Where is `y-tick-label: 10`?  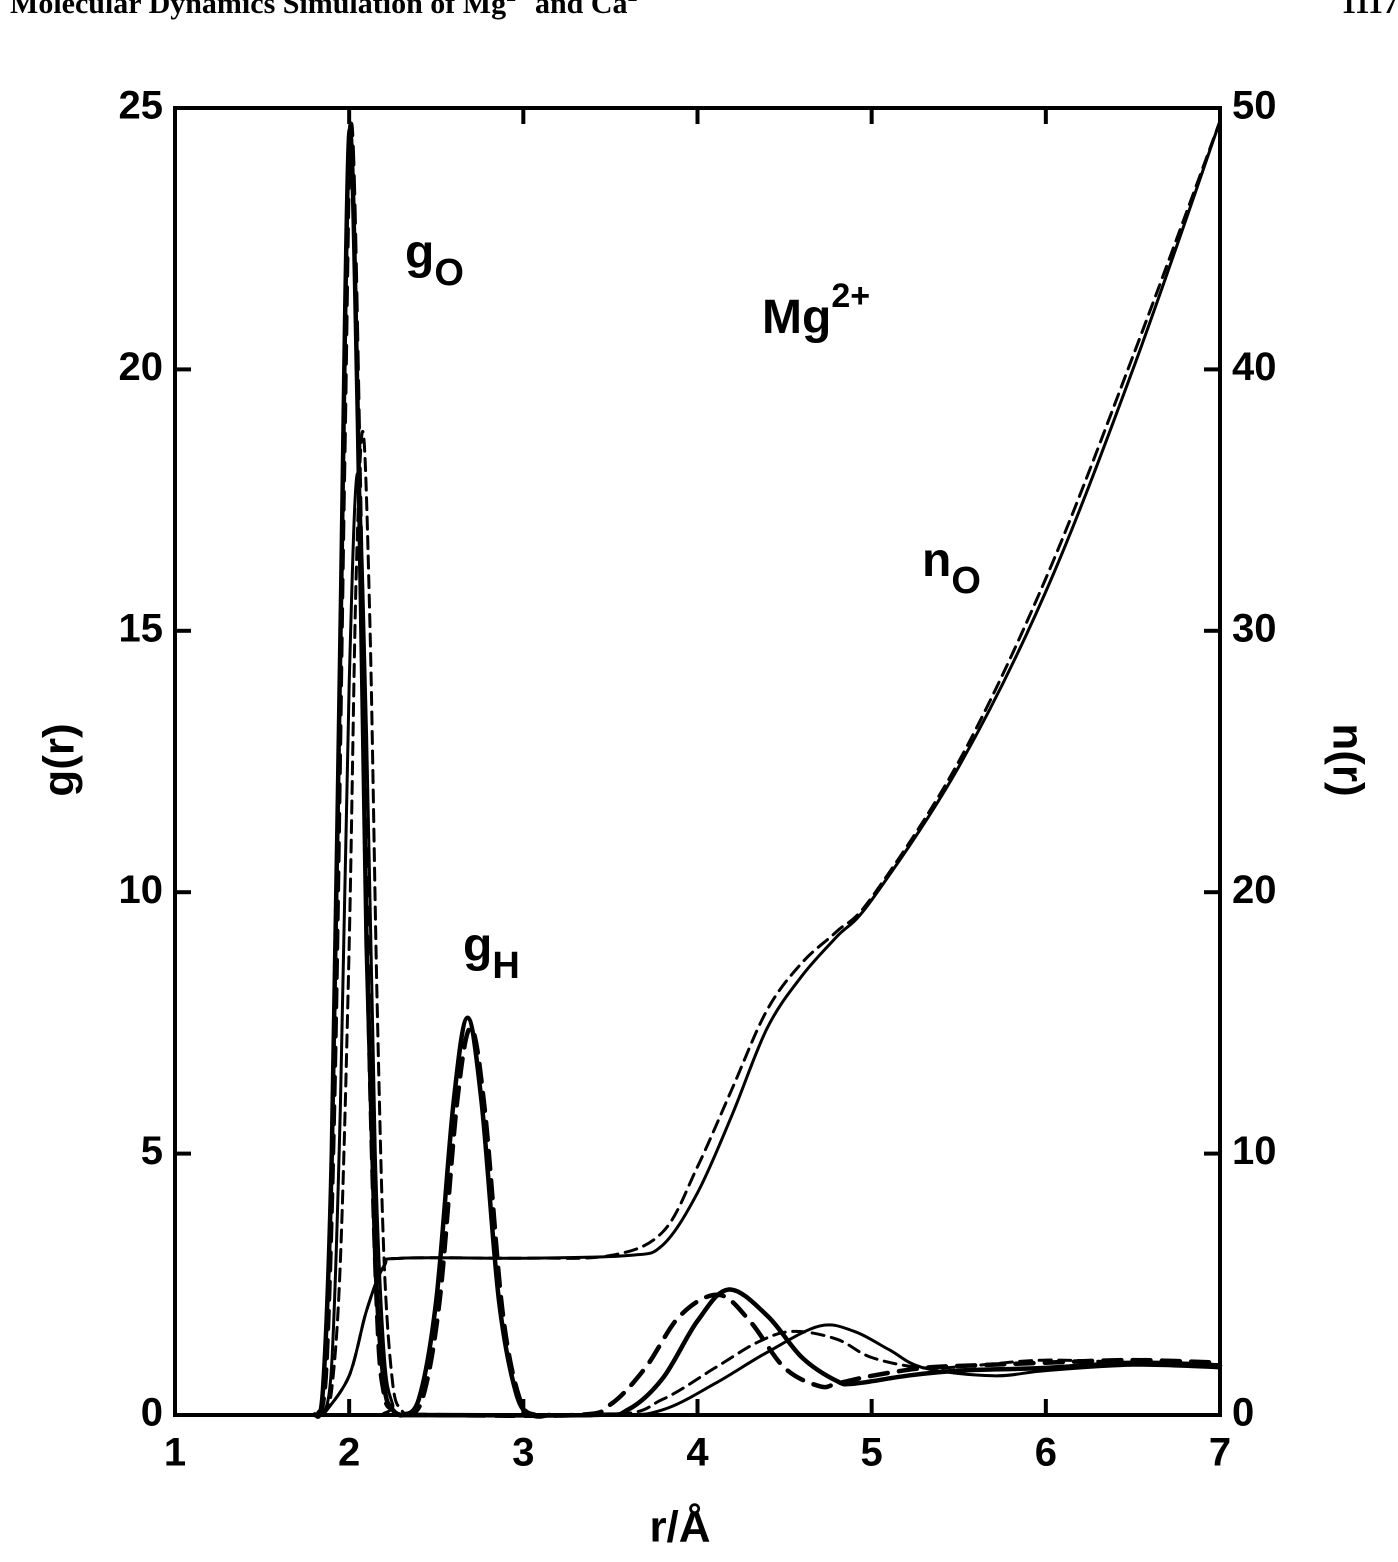
y-tick-label: 10 is located at coordinates (141, 890).